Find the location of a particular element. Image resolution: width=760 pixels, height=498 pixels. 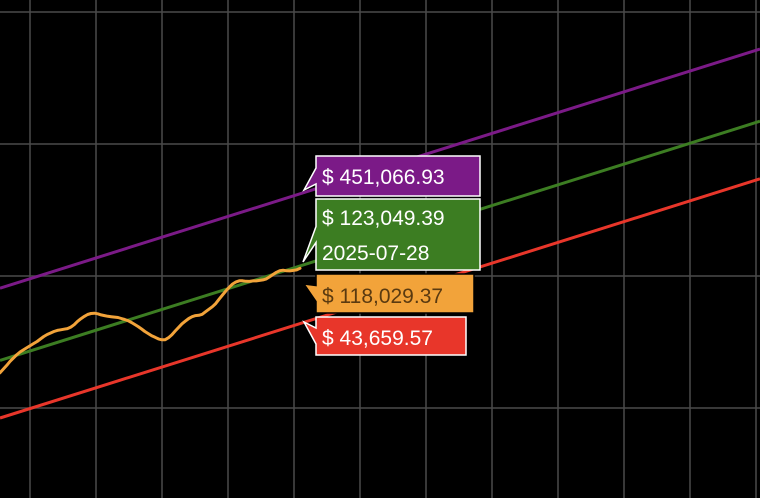

fair-value-price-label: $ 123,049.39 2025-07-28 is located at coordinates (391, 234).